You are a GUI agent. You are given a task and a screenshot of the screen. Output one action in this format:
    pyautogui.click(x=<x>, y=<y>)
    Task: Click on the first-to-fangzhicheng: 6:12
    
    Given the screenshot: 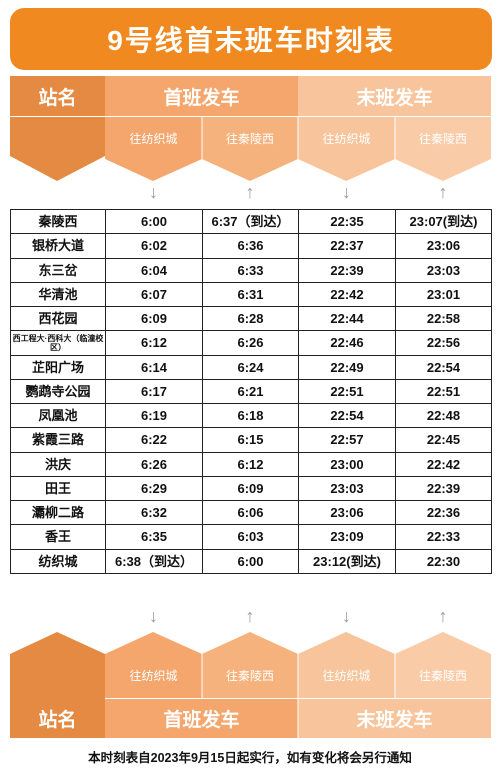 What is the action you would take?
    pyautogui.click(x=154, y=343)
    